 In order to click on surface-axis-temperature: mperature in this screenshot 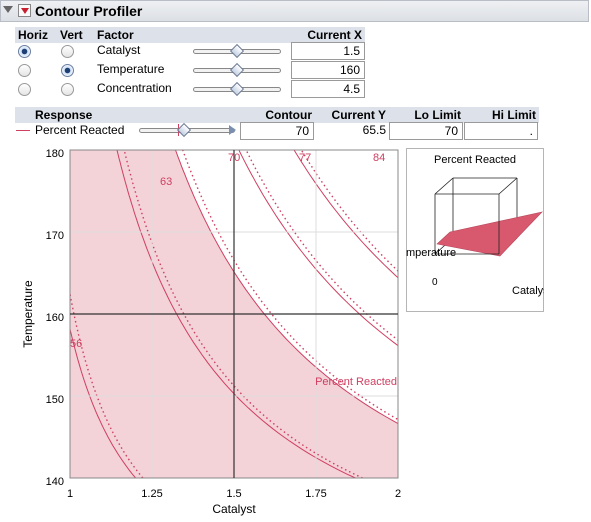, I will do `click(431, 253)`.